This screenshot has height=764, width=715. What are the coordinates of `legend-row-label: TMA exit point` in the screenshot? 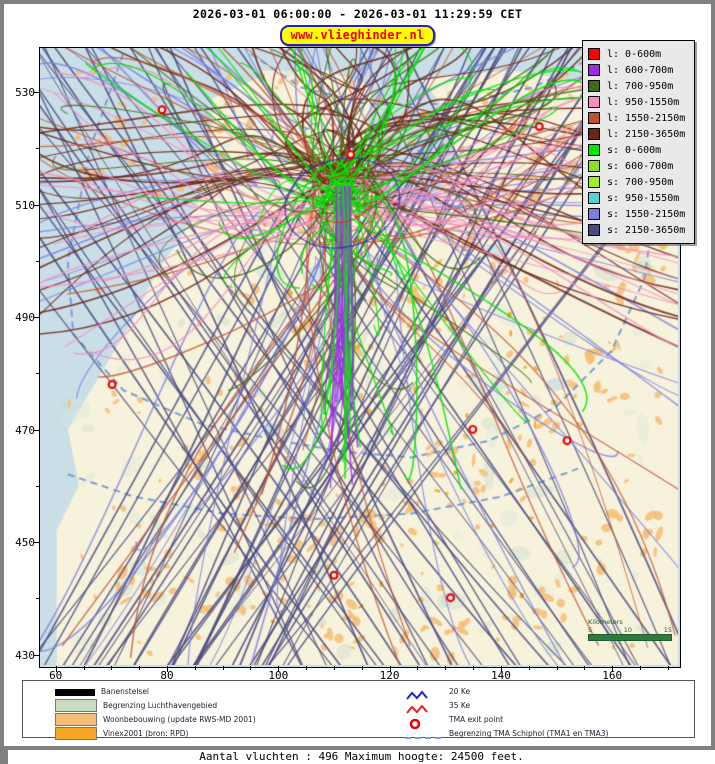 It's located at (476, 719).